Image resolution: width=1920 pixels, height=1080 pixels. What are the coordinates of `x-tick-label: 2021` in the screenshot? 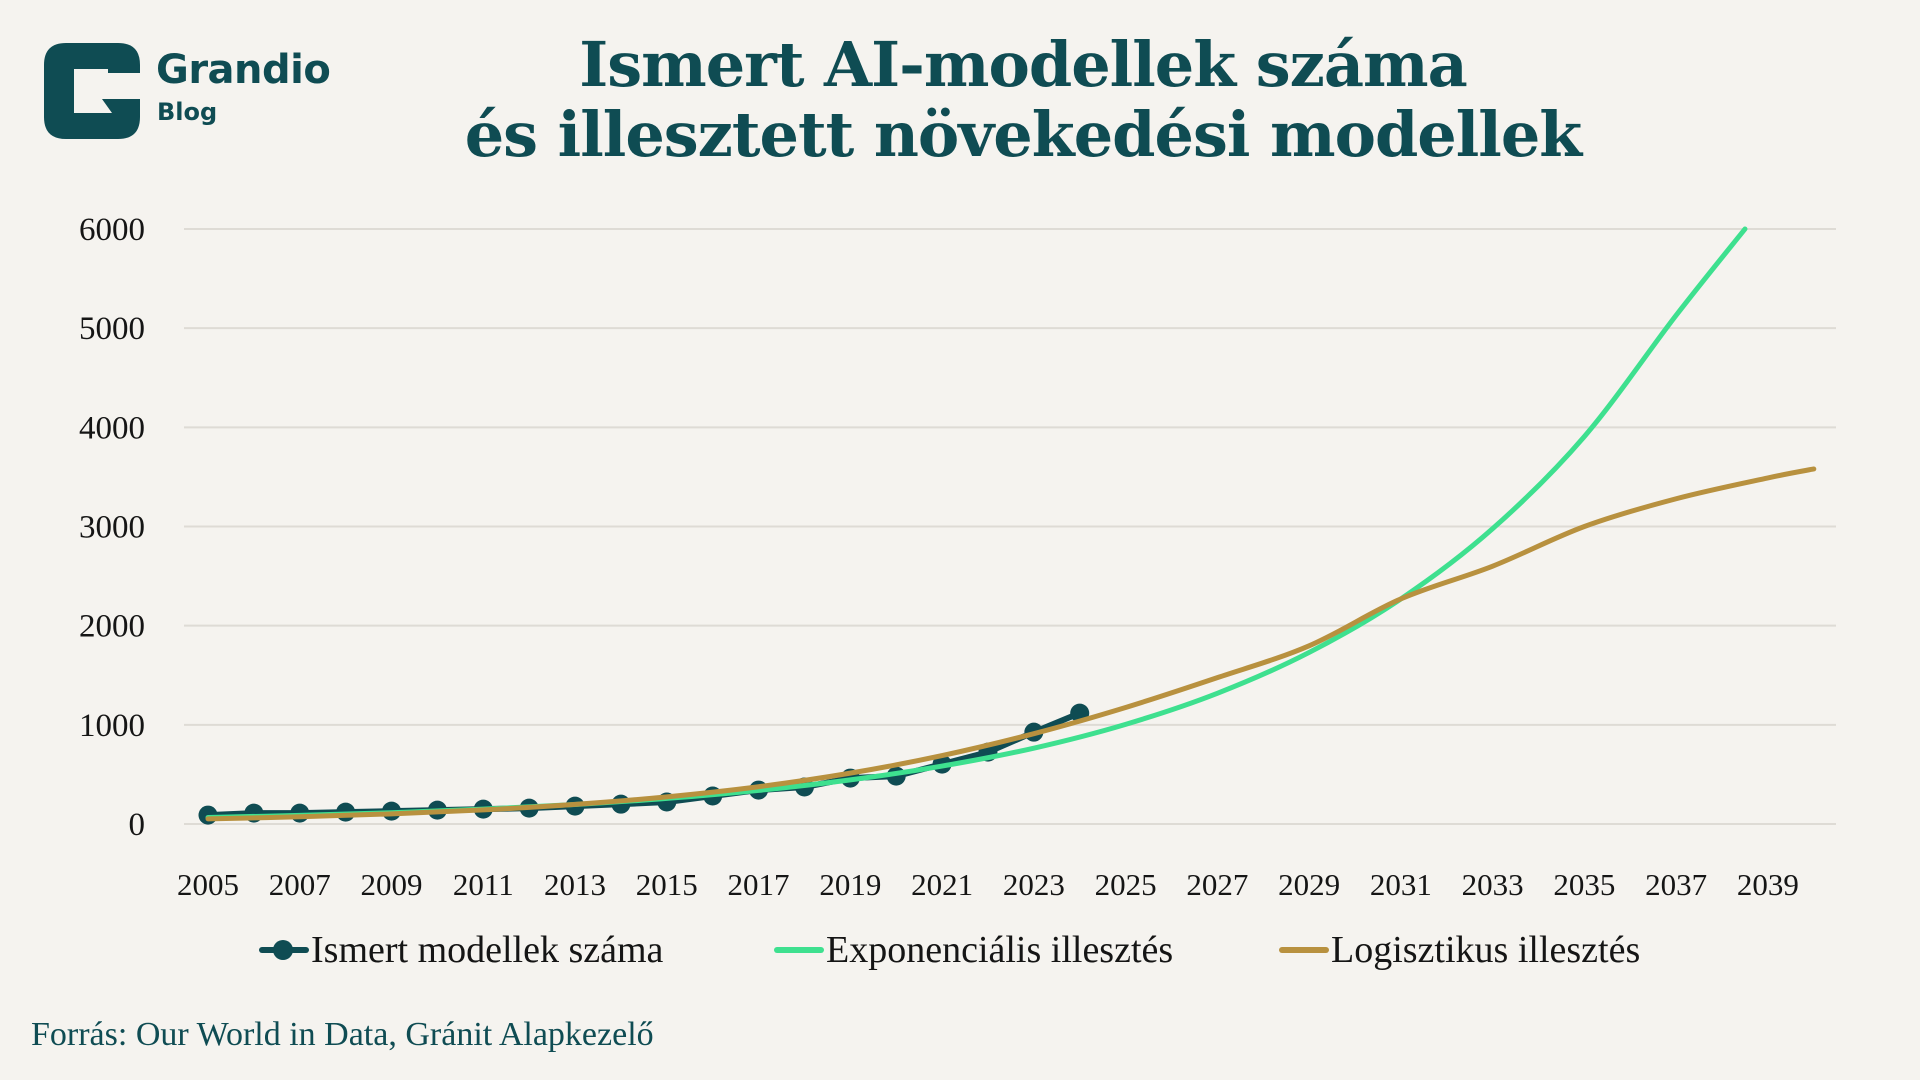 It's located at (942, 883).